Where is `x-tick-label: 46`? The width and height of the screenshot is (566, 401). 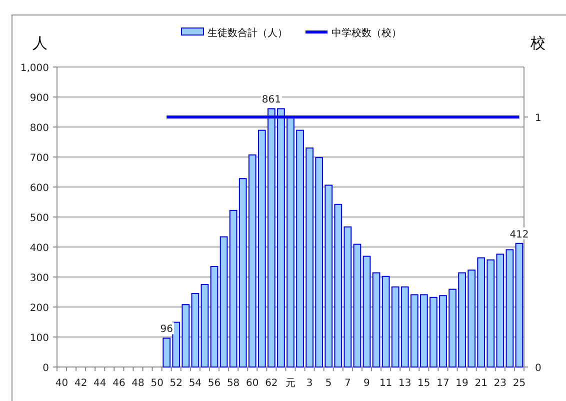 x-tick-label: 46 is located at coordinates (119, 383).